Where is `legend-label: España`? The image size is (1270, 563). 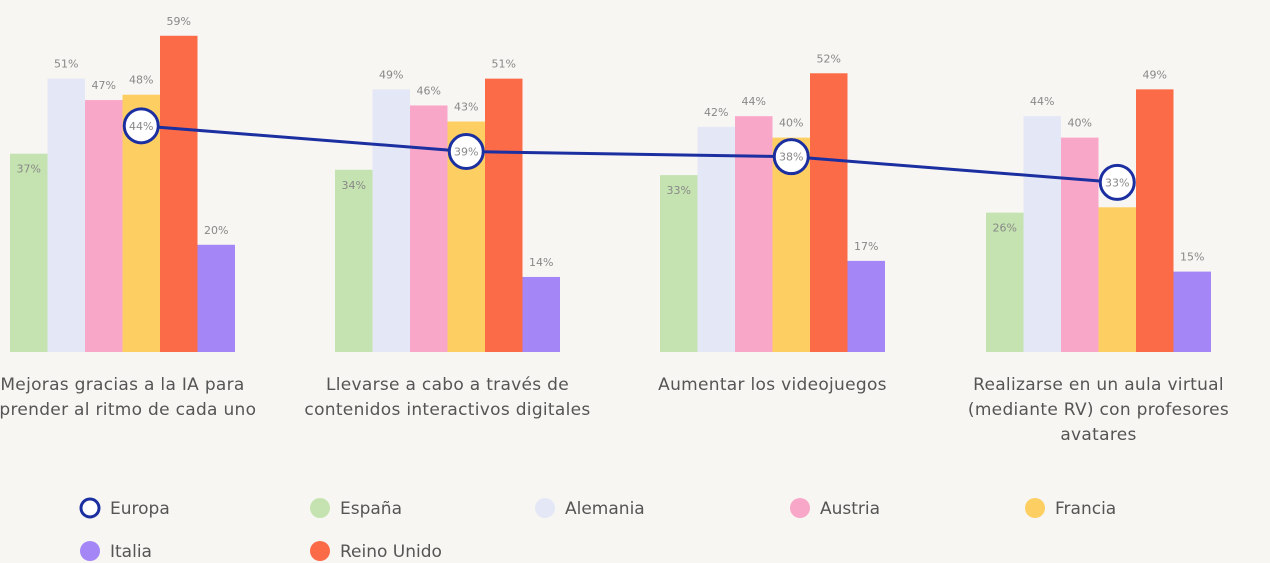 legend-label: España is located at coordinates (371, 509).